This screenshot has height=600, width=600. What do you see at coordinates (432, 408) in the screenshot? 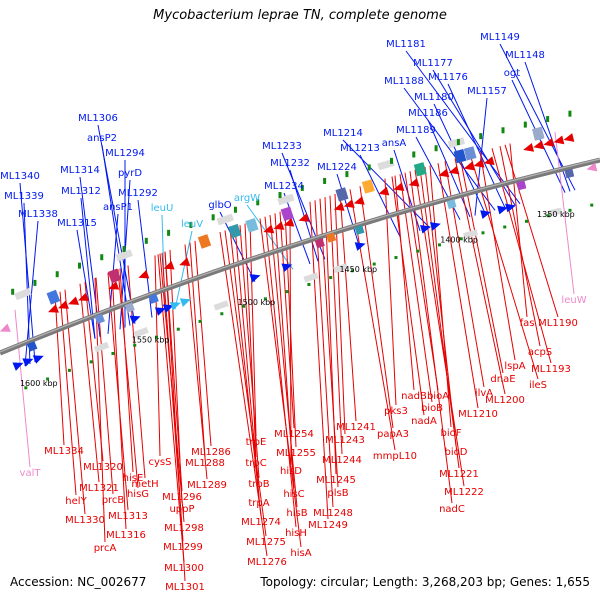
I see `gene-label-bottom: bioB` at bounding box center [432, 408].